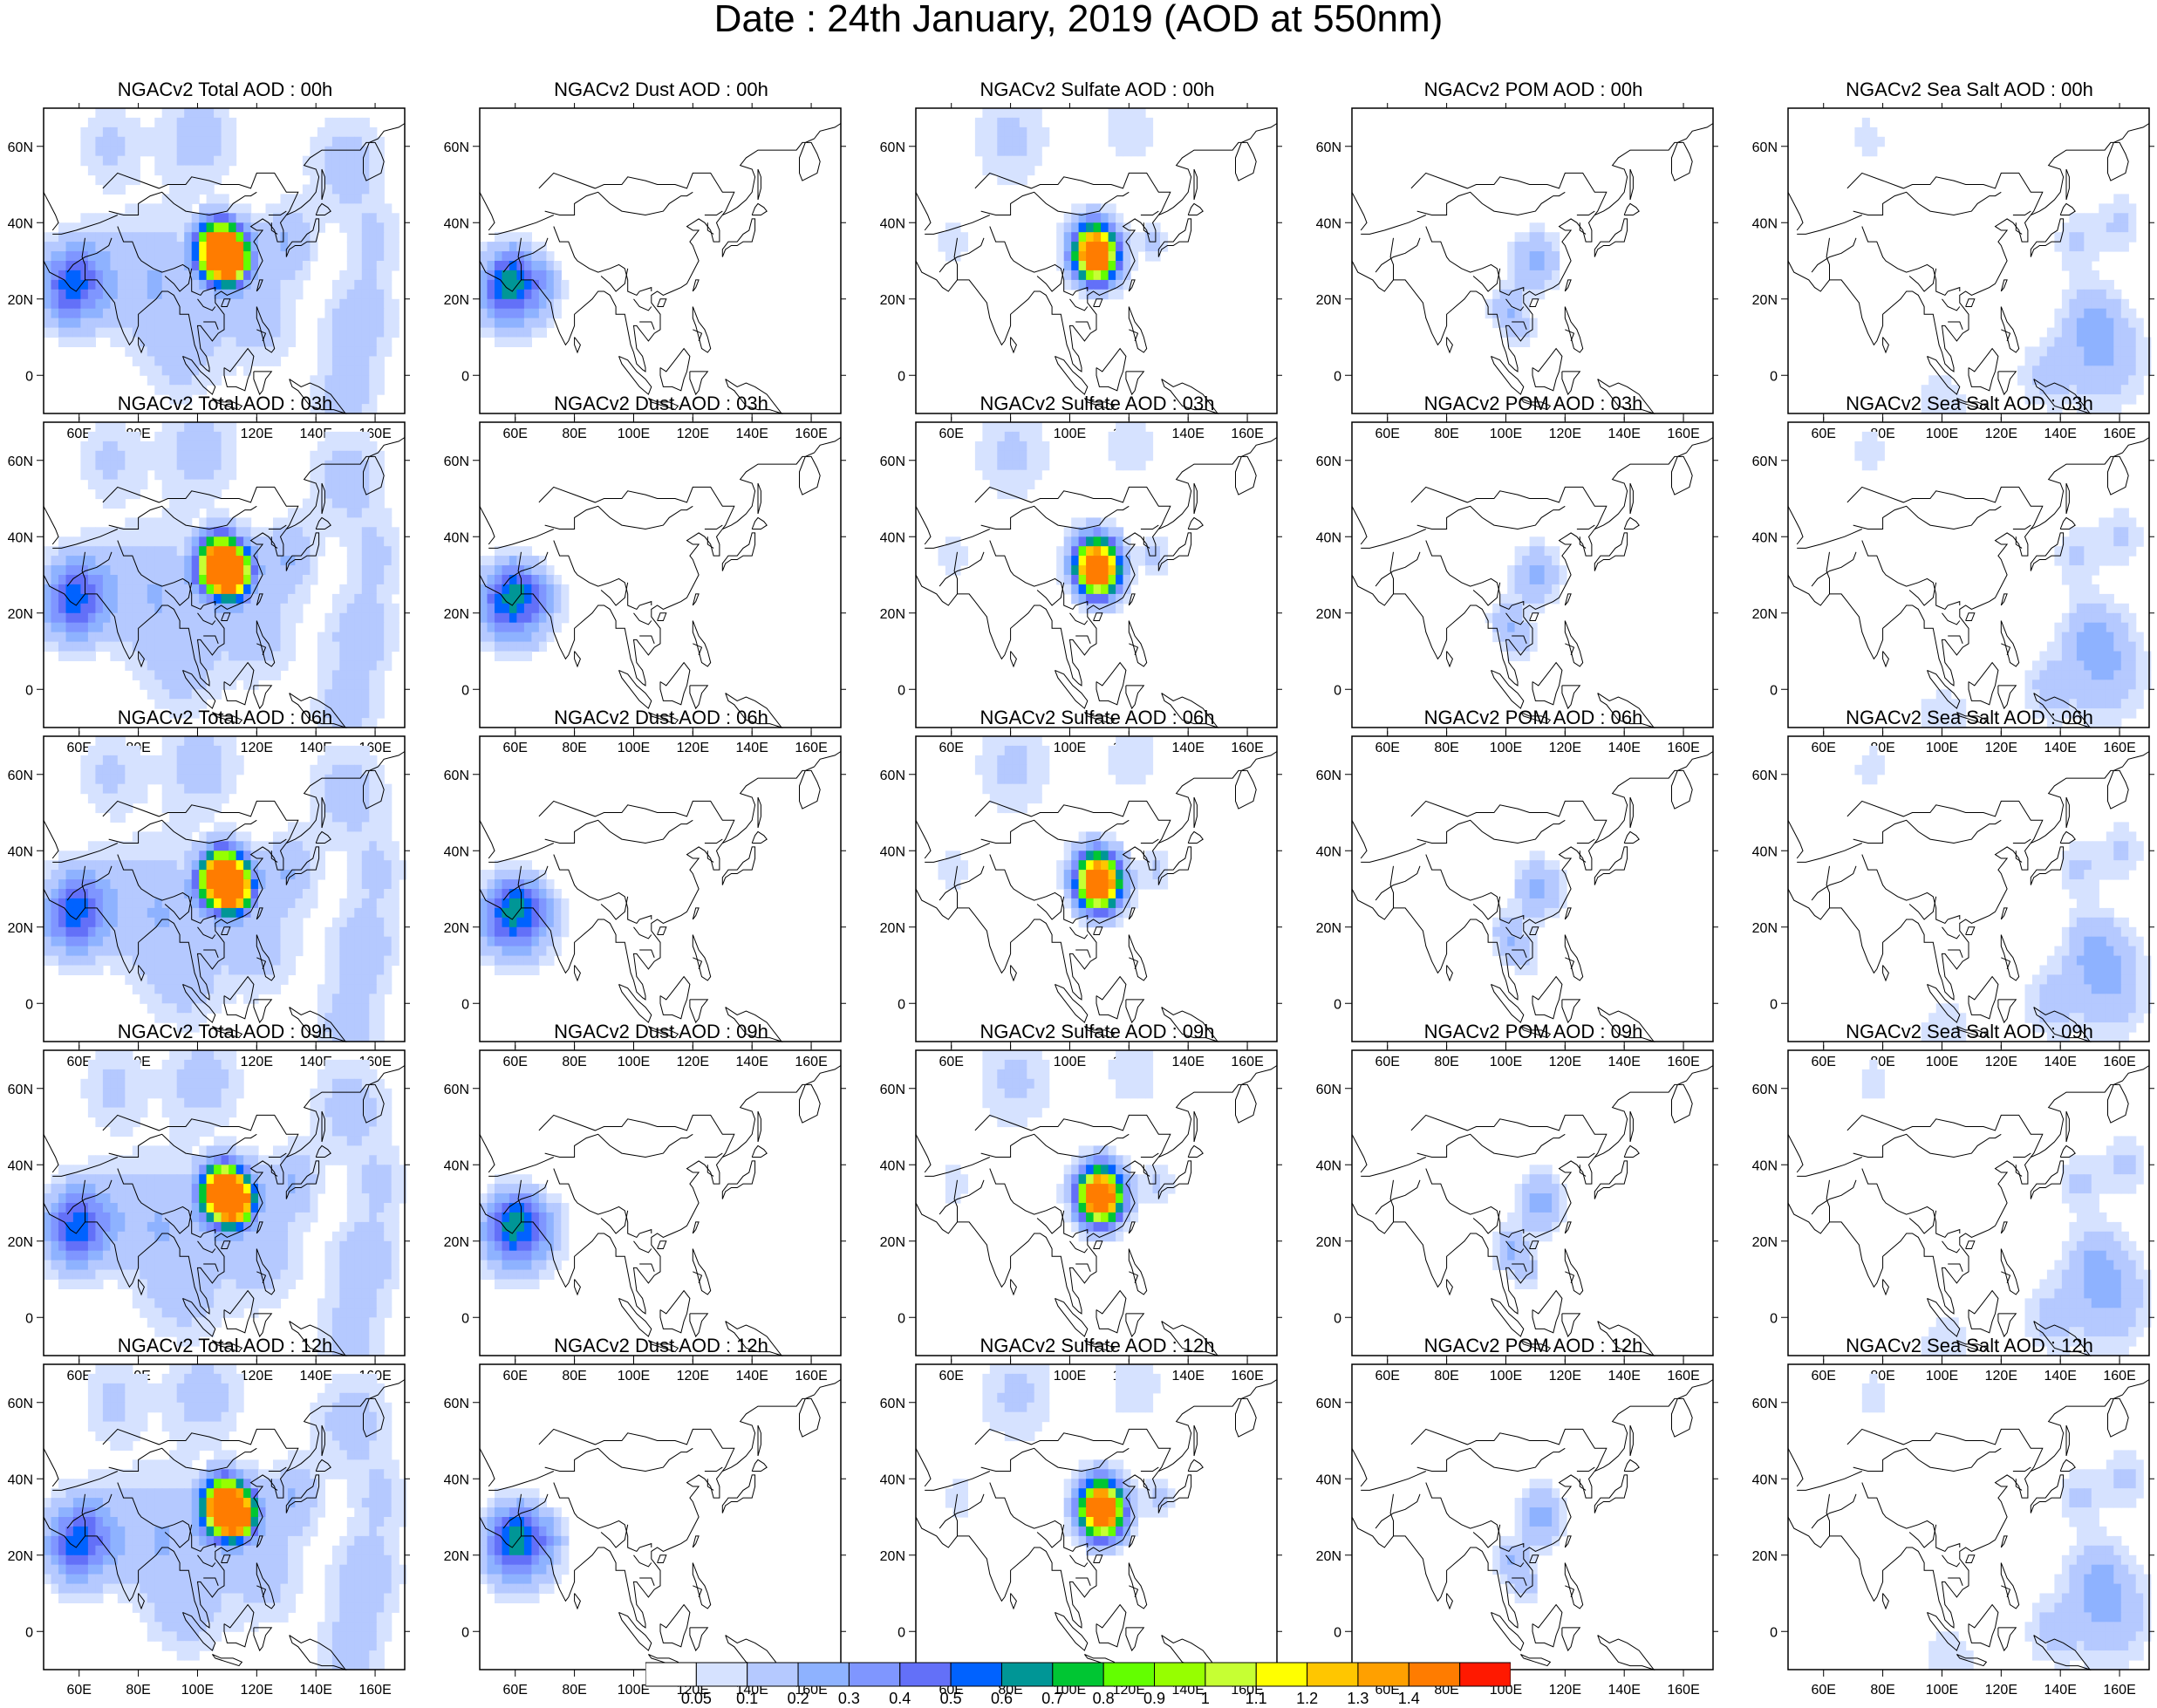 This screenshot has width=2157, height=1708. I want to click on lat-tick-label: 40N, so click(456, 537).